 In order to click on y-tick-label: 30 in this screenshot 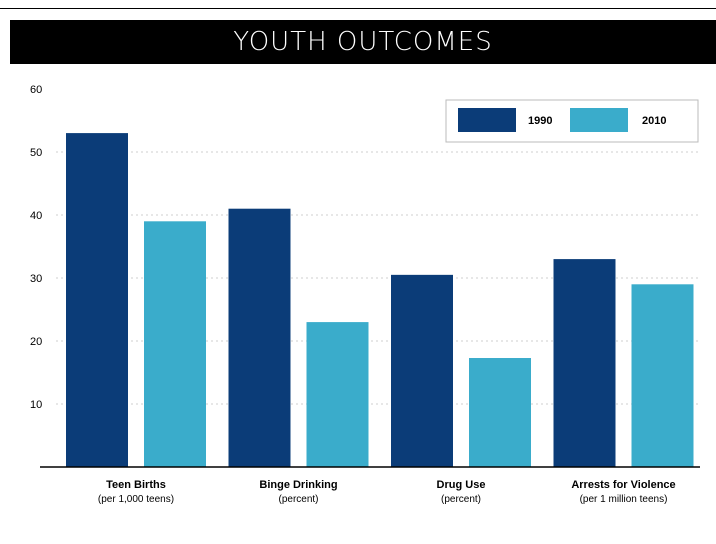, I will do `click(36, 279)`.